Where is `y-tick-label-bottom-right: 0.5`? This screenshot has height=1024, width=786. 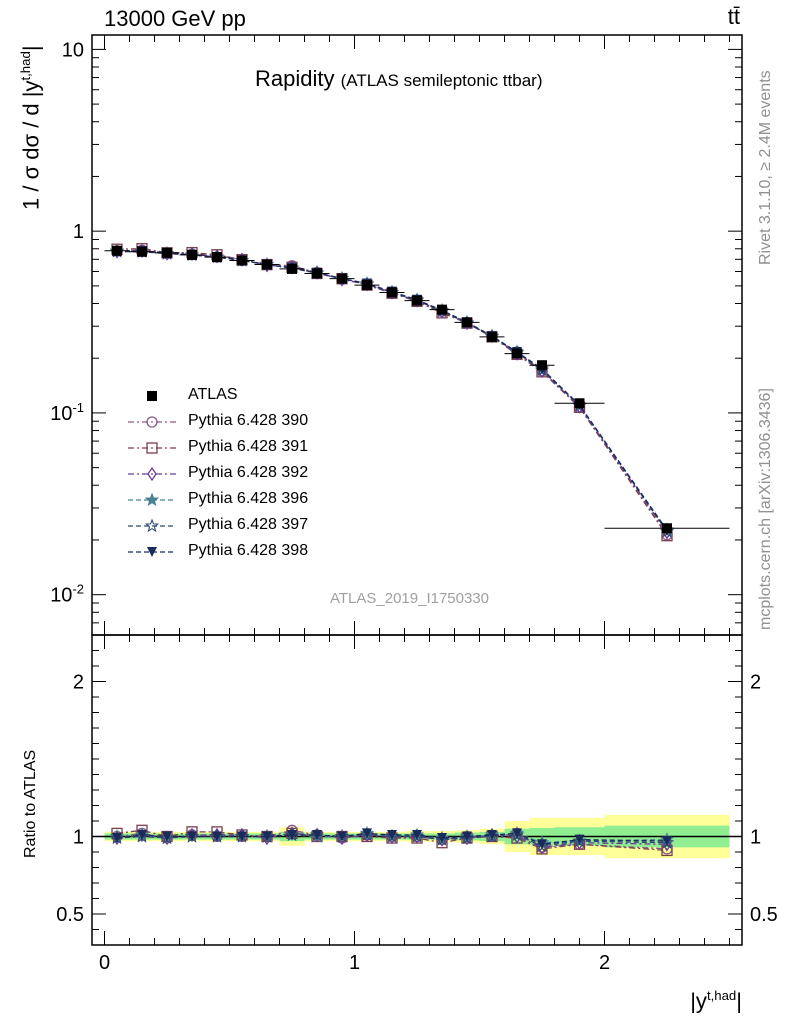
y-tick-label-bottom-right: 0.5 is located at coordinates (764, 915).